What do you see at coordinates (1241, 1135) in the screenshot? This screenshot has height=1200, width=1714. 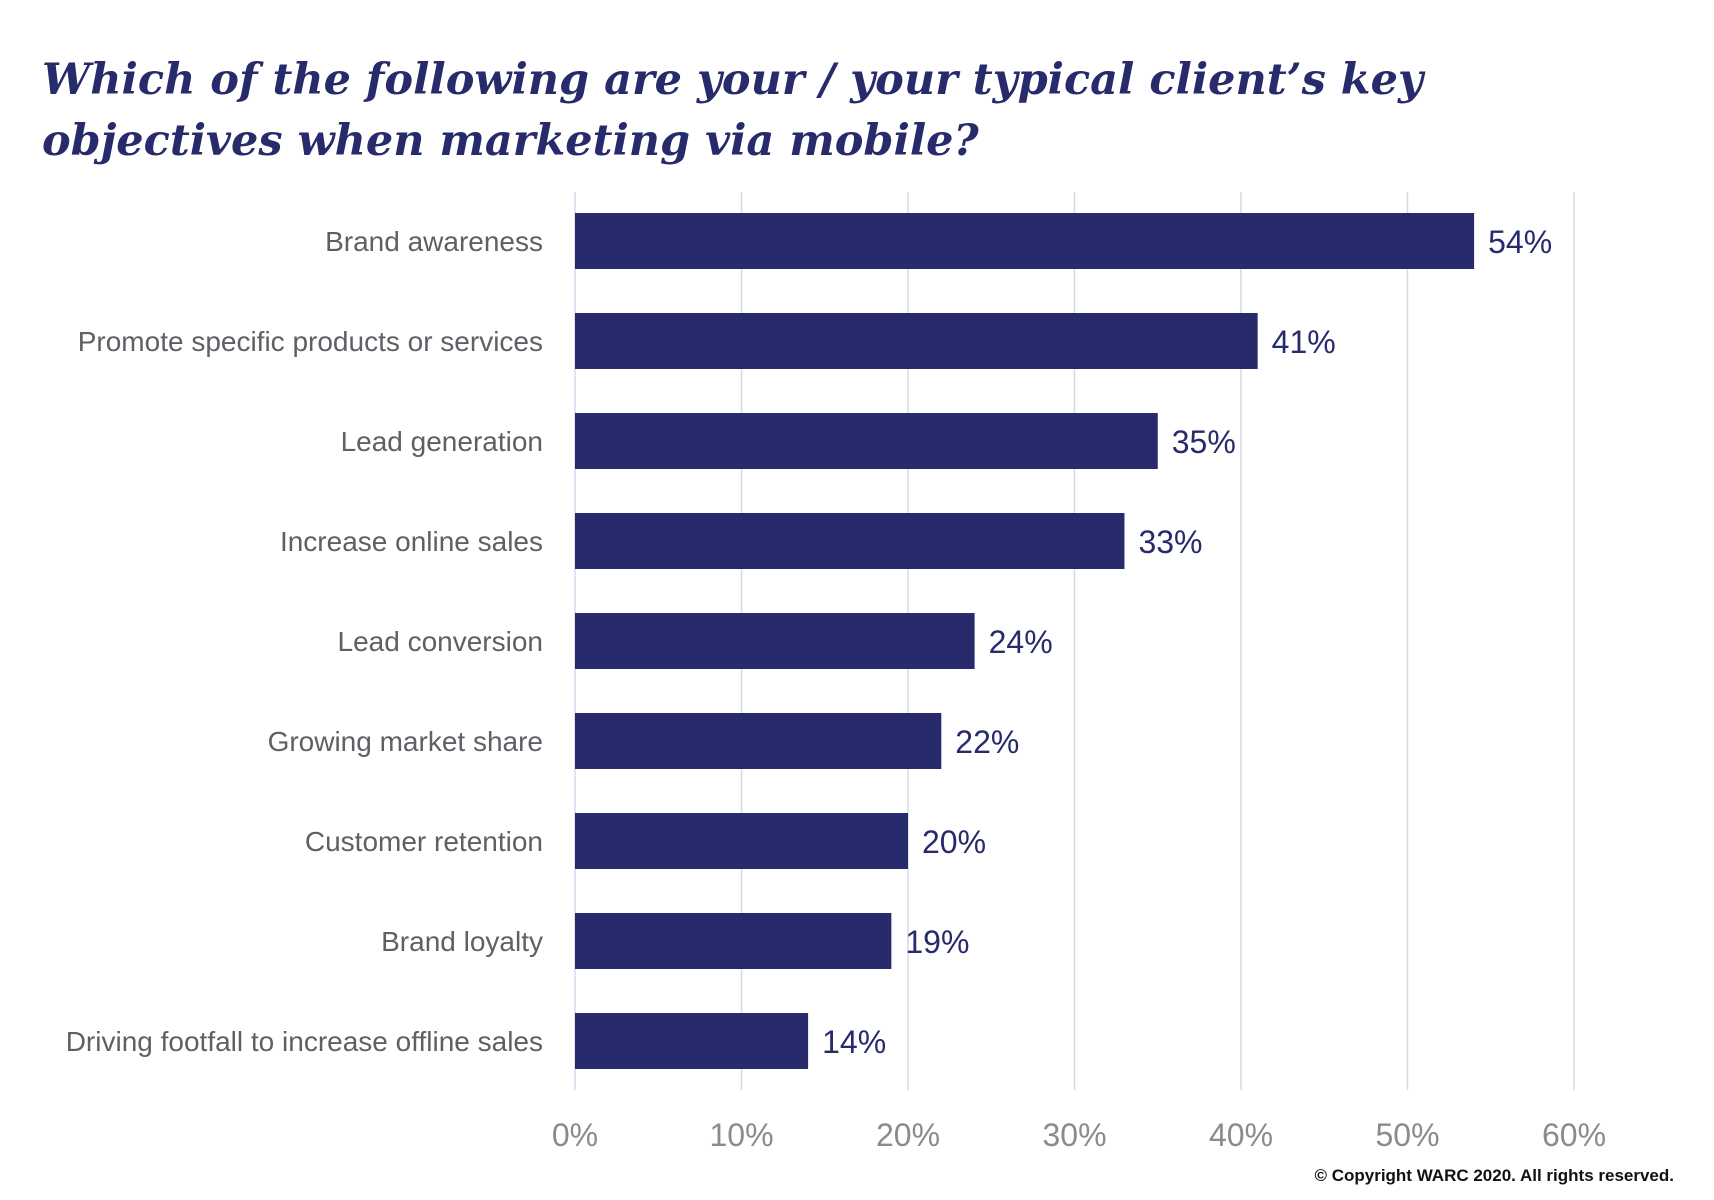 I see `x-tick-label: 40%` at bounding box center [1241, 1135].